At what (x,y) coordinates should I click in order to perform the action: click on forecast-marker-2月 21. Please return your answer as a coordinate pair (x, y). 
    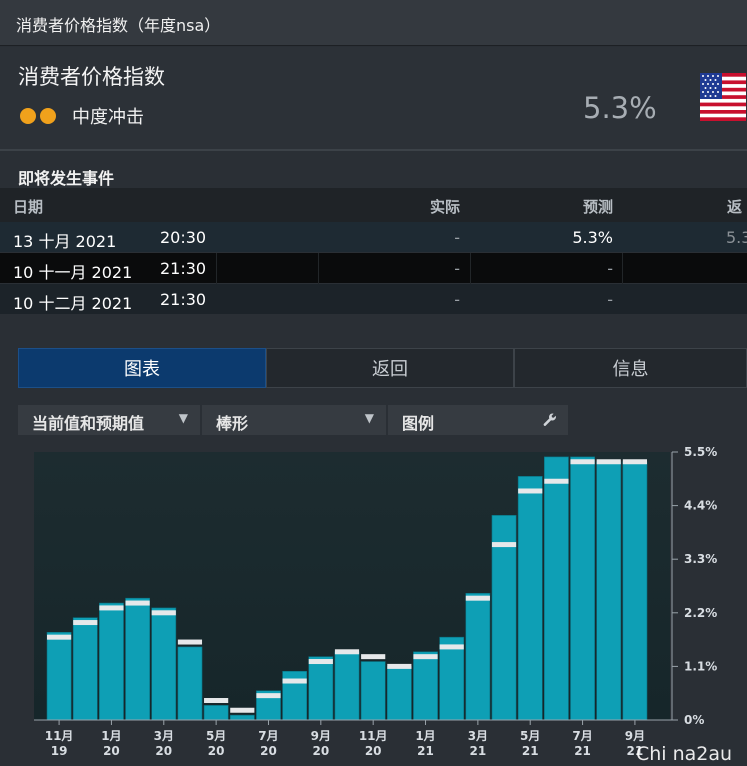
    Looking at the image, I should click on (451, 647).